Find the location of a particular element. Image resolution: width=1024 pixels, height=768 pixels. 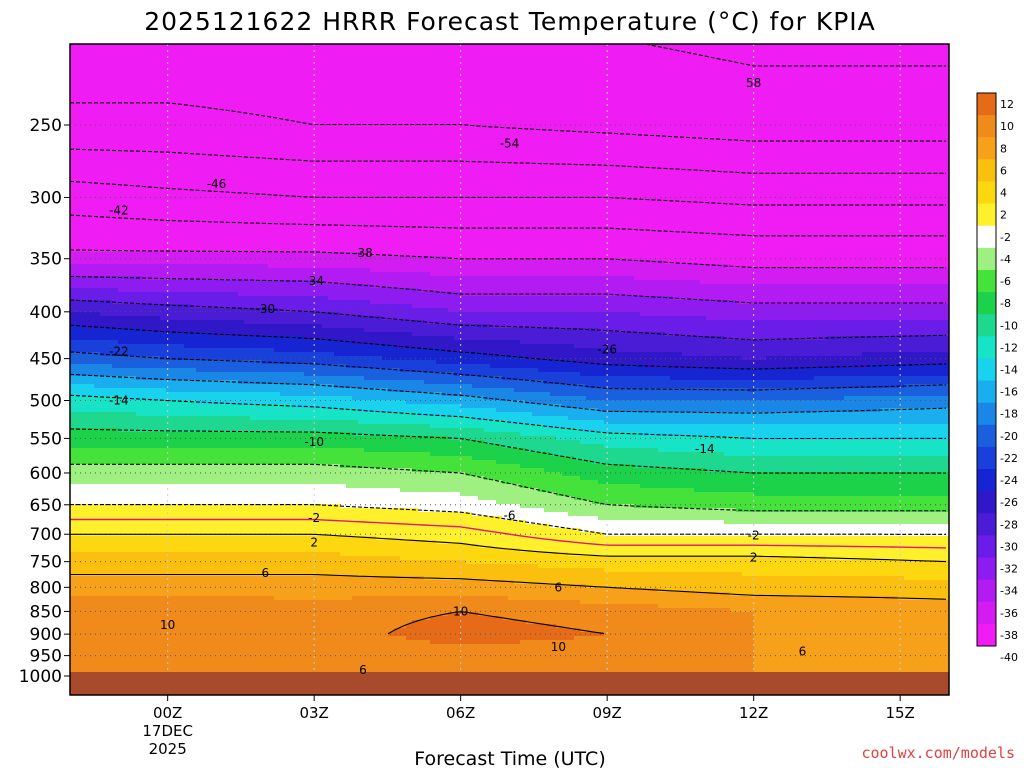

contour-label: -42 is located at coordinates (119, 210).